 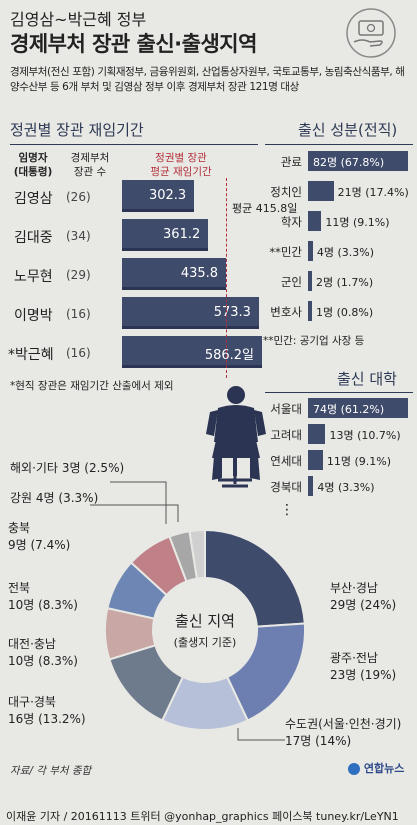 I want to click on region-donut-chart, so click(x=205, y=629).